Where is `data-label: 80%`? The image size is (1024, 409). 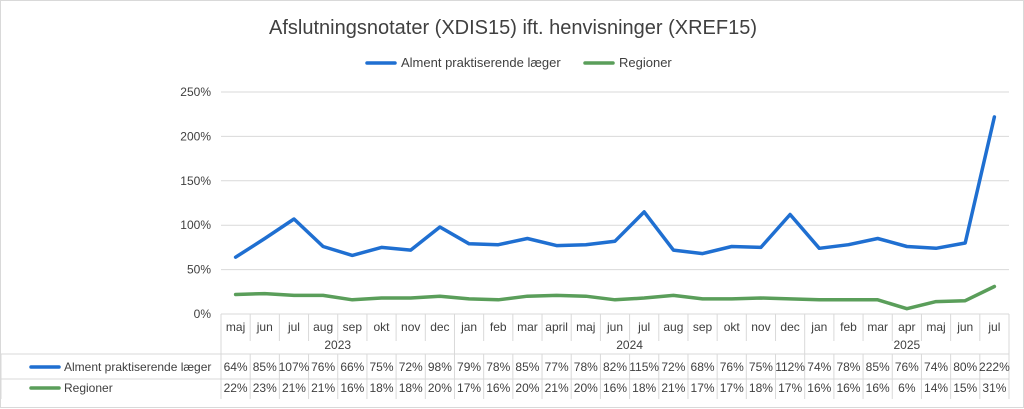 data-label: 80% is located at coordinates (965, 367).